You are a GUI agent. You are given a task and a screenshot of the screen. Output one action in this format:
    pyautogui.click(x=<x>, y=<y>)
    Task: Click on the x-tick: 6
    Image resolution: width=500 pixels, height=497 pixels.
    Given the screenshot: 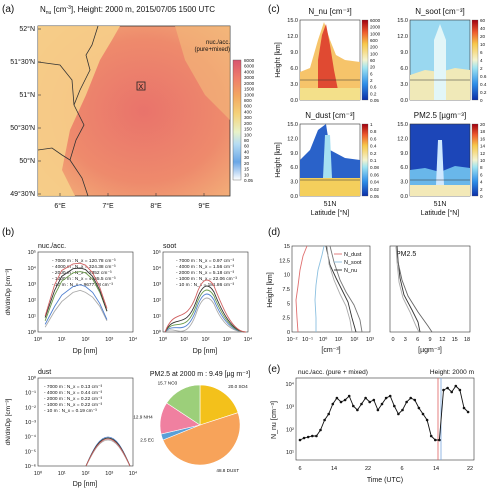 What is the action you would take?
    pyautogui.click(x=417, y=340)
    